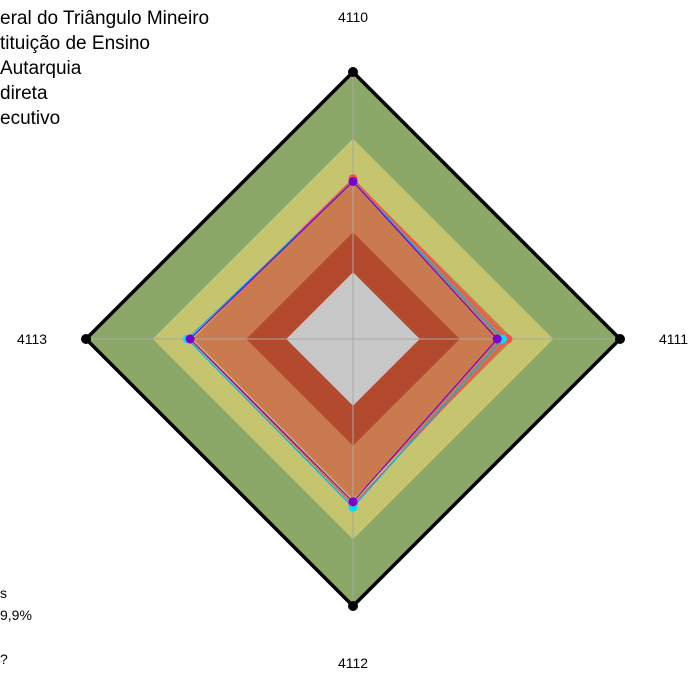 This screenshot has height=673, width=696. What do you see at coordinates (104, 18) in the screenshot?
I see `legend-line: eral do Triângulo Mineiro` at bounding box center [104, 18].